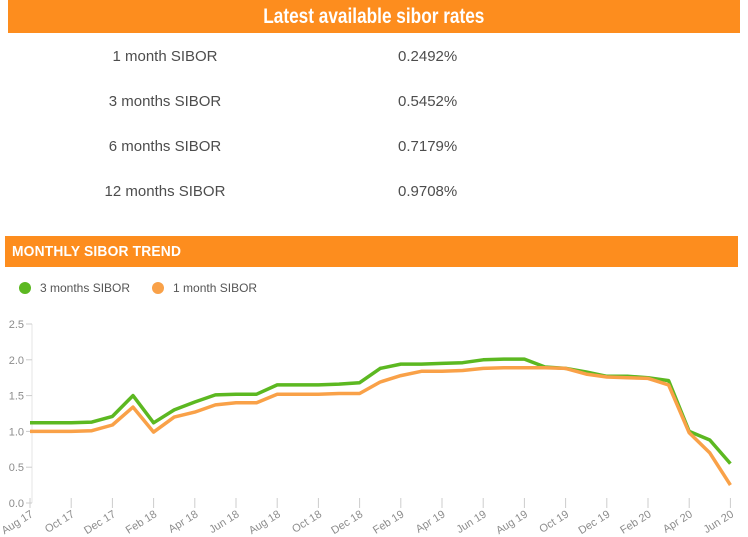 Image resolution: width=748 pixels, height=537 pixels. Describe the element at coordinates (165, 146) in the screenshot. I see `rate-label-6m: 6 months SIBOR` at that location.